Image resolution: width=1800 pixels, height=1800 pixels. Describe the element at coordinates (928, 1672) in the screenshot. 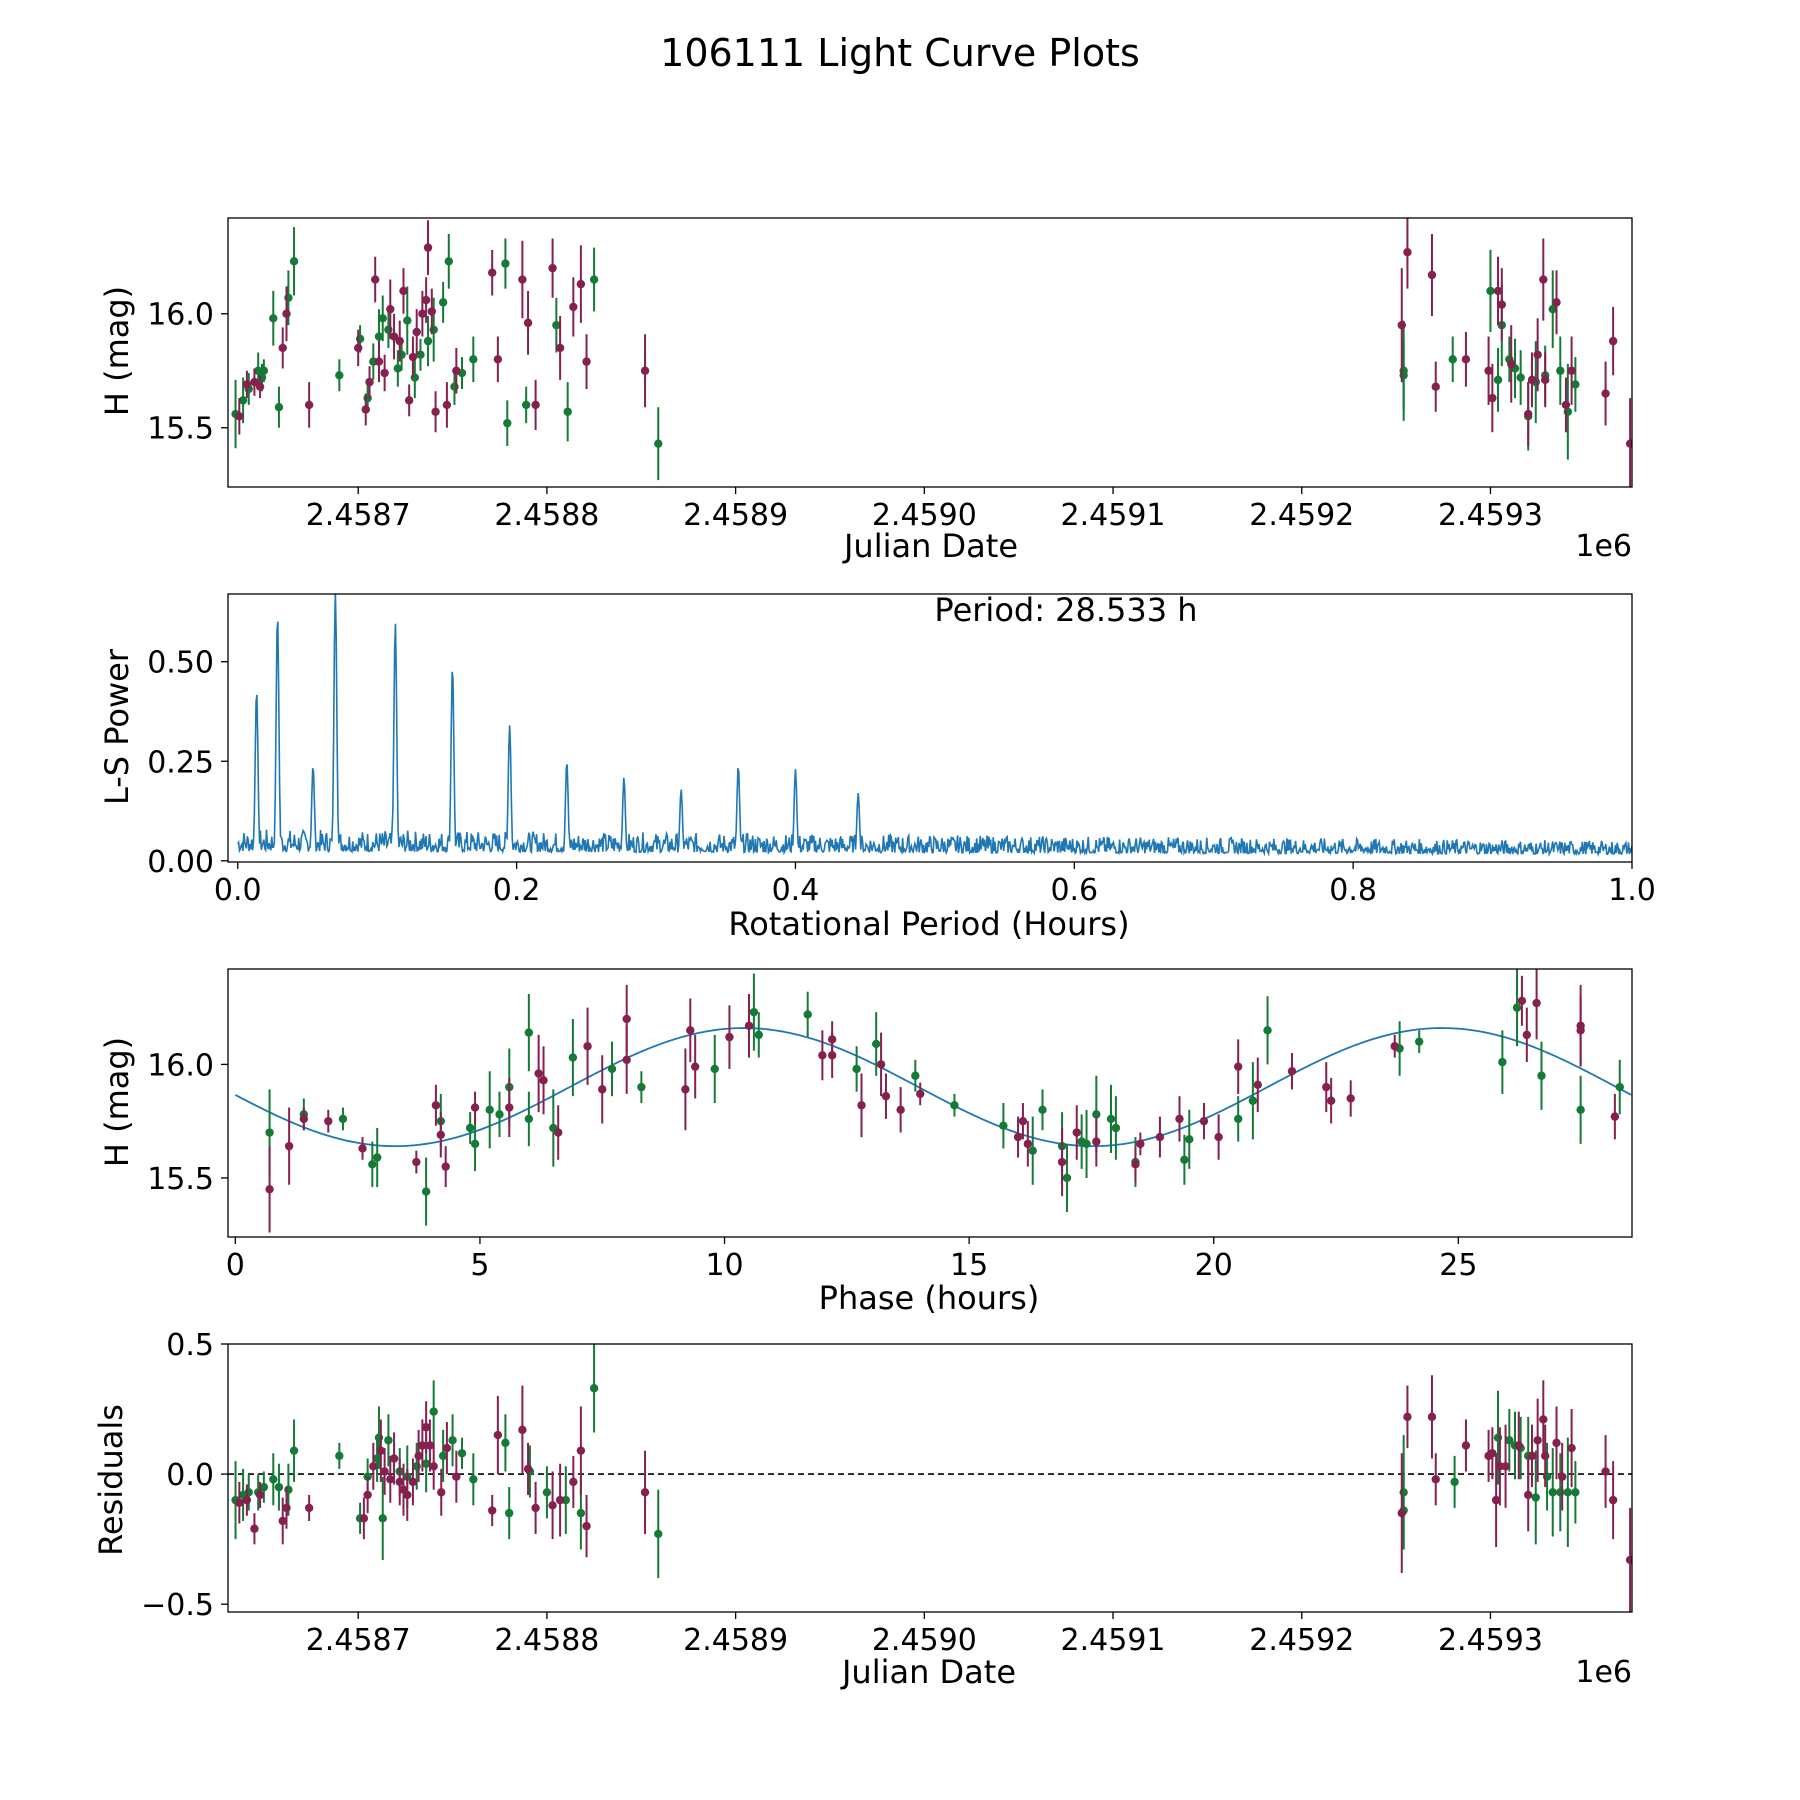

I see `residuals-xlabel: Julian Date` at that location.